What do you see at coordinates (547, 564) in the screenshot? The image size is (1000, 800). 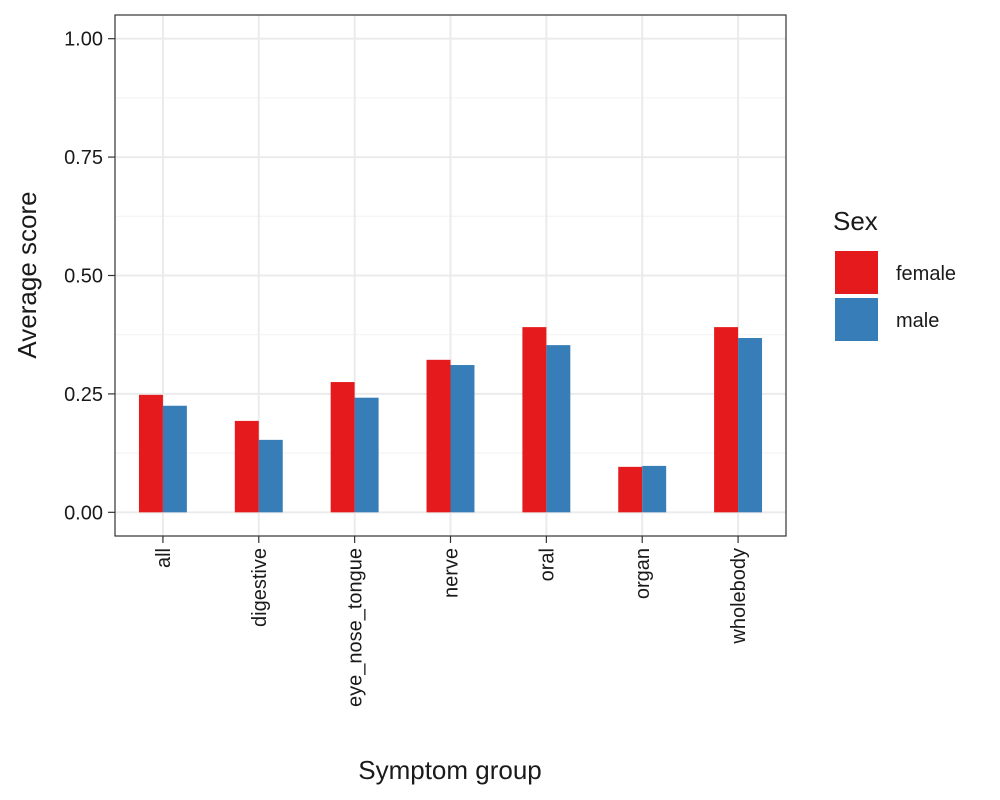 I see `x-tick-label: oral` at bounding box center [547, 564].